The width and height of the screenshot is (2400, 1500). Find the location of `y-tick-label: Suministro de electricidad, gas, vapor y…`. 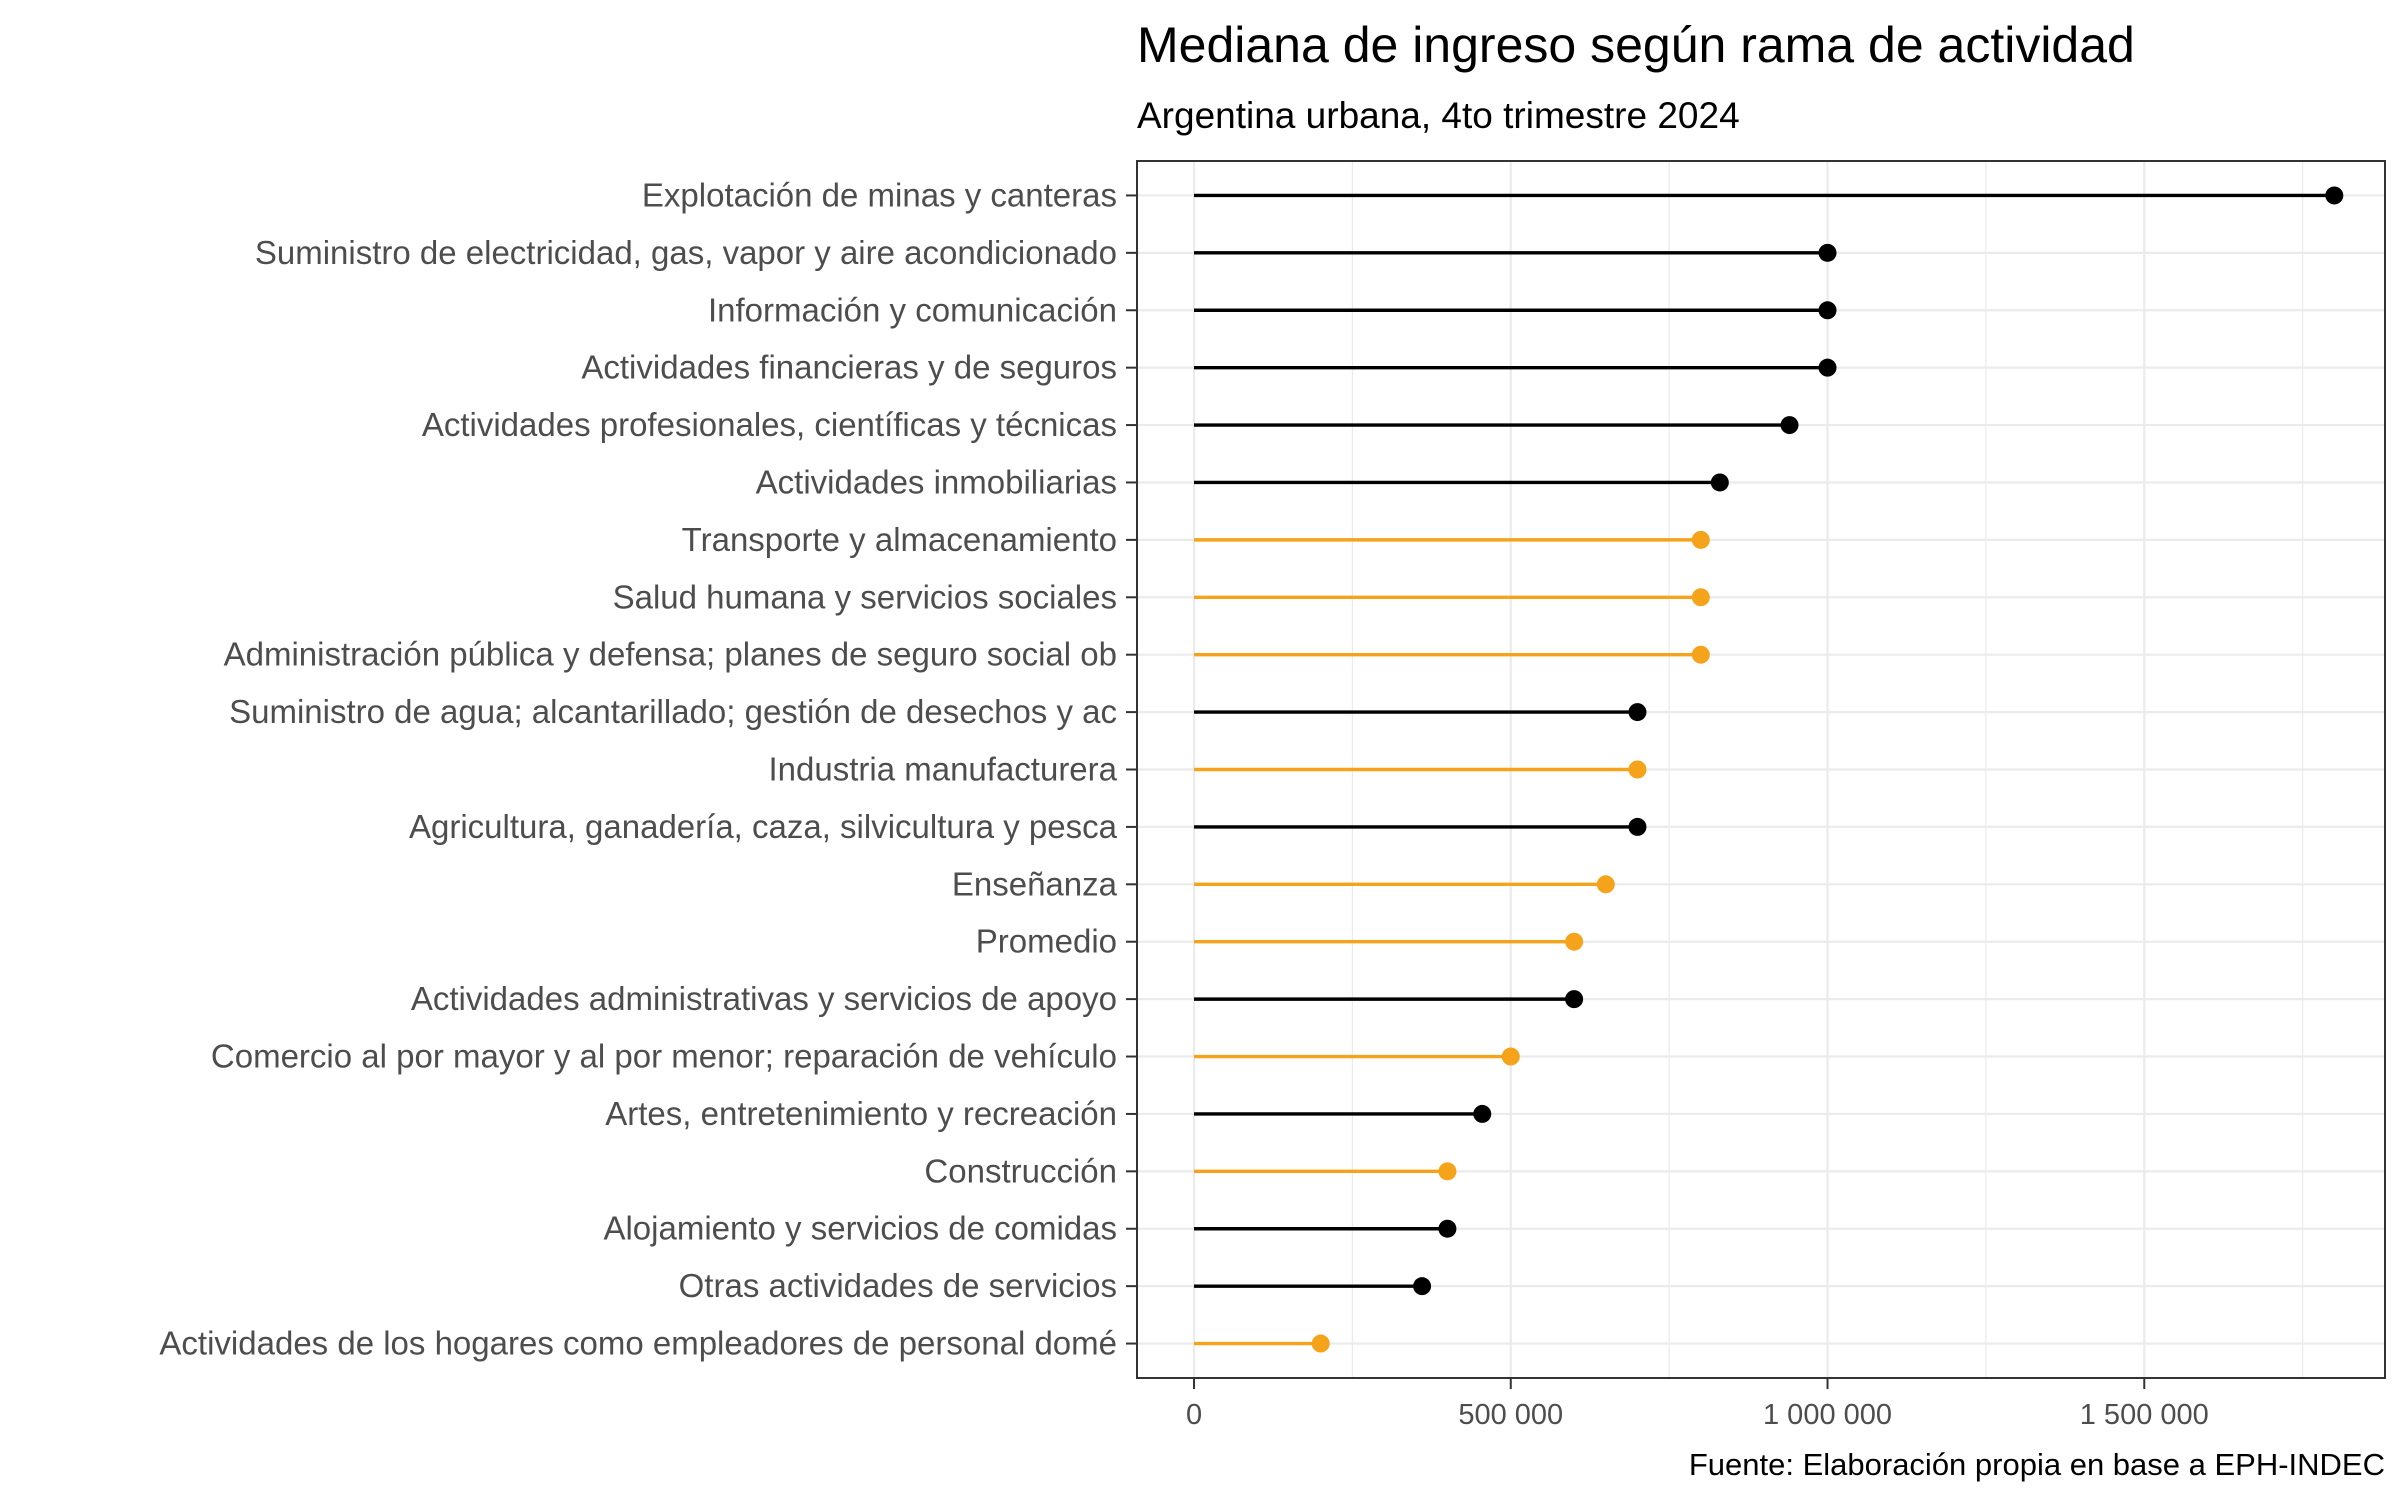

y-tick-label: Suministro de electricidad, gas, vapor y… is located at coordinates (686, 252).